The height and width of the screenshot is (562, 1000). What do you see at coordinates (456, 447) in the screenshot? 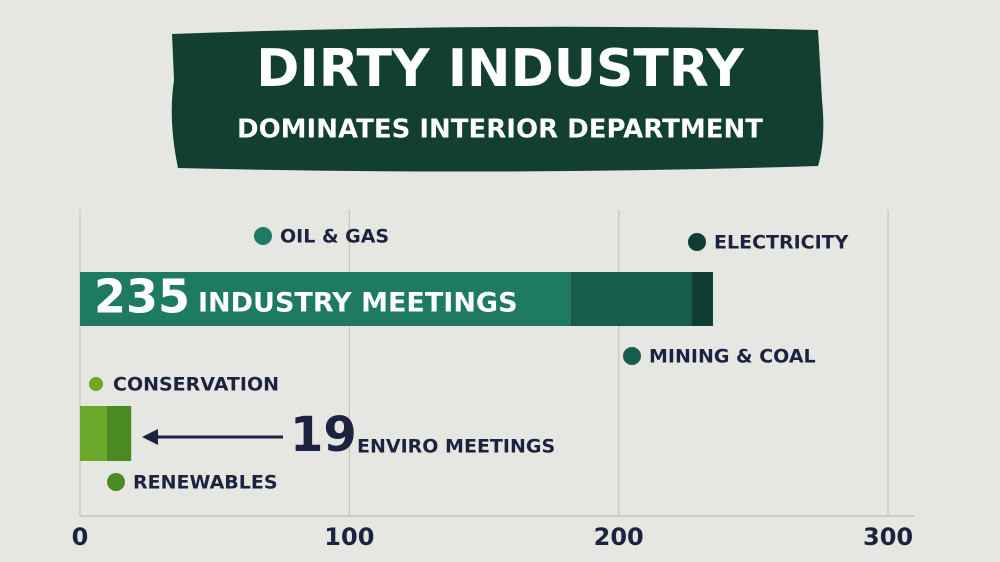
I see `category-label: ENVIRO MEETINGS` at bounding box center [456, 447].